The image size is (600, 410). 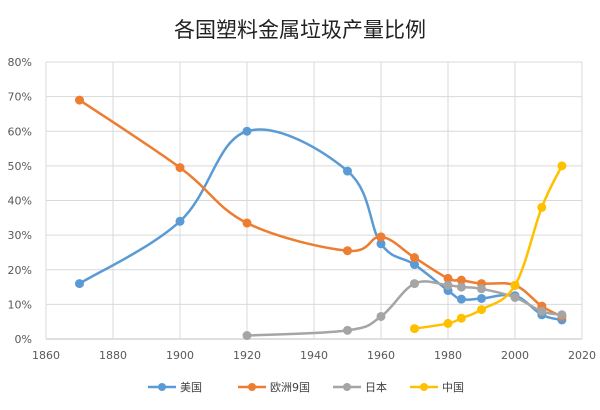 I want to click on chart-title: 各国塑料金属垃圾产量比例, so click(x=300, y=30).